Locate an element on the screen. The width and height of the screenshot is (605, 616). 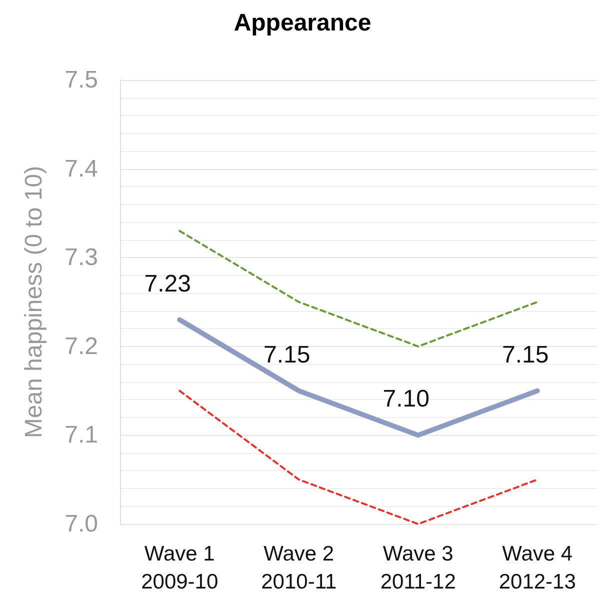
y-tick-label: 7.0 is located at coordinates (81, 524).